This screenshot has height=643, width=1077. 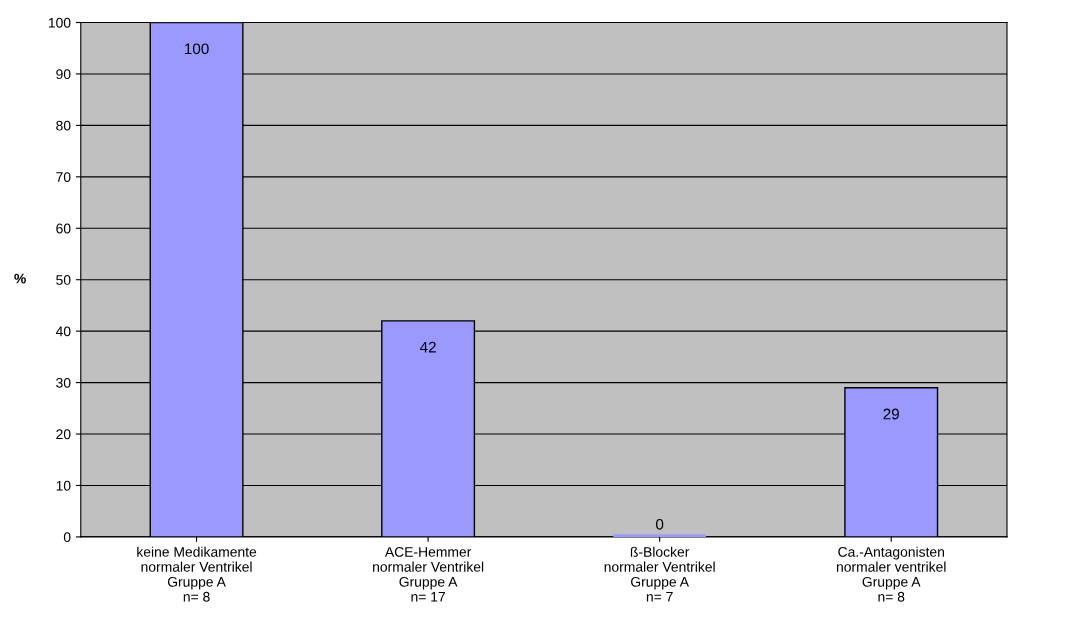 What do you see at coordinates (660, 524) in the screenshot?
I see `data-label: 0` at bounding box center [660, 524].